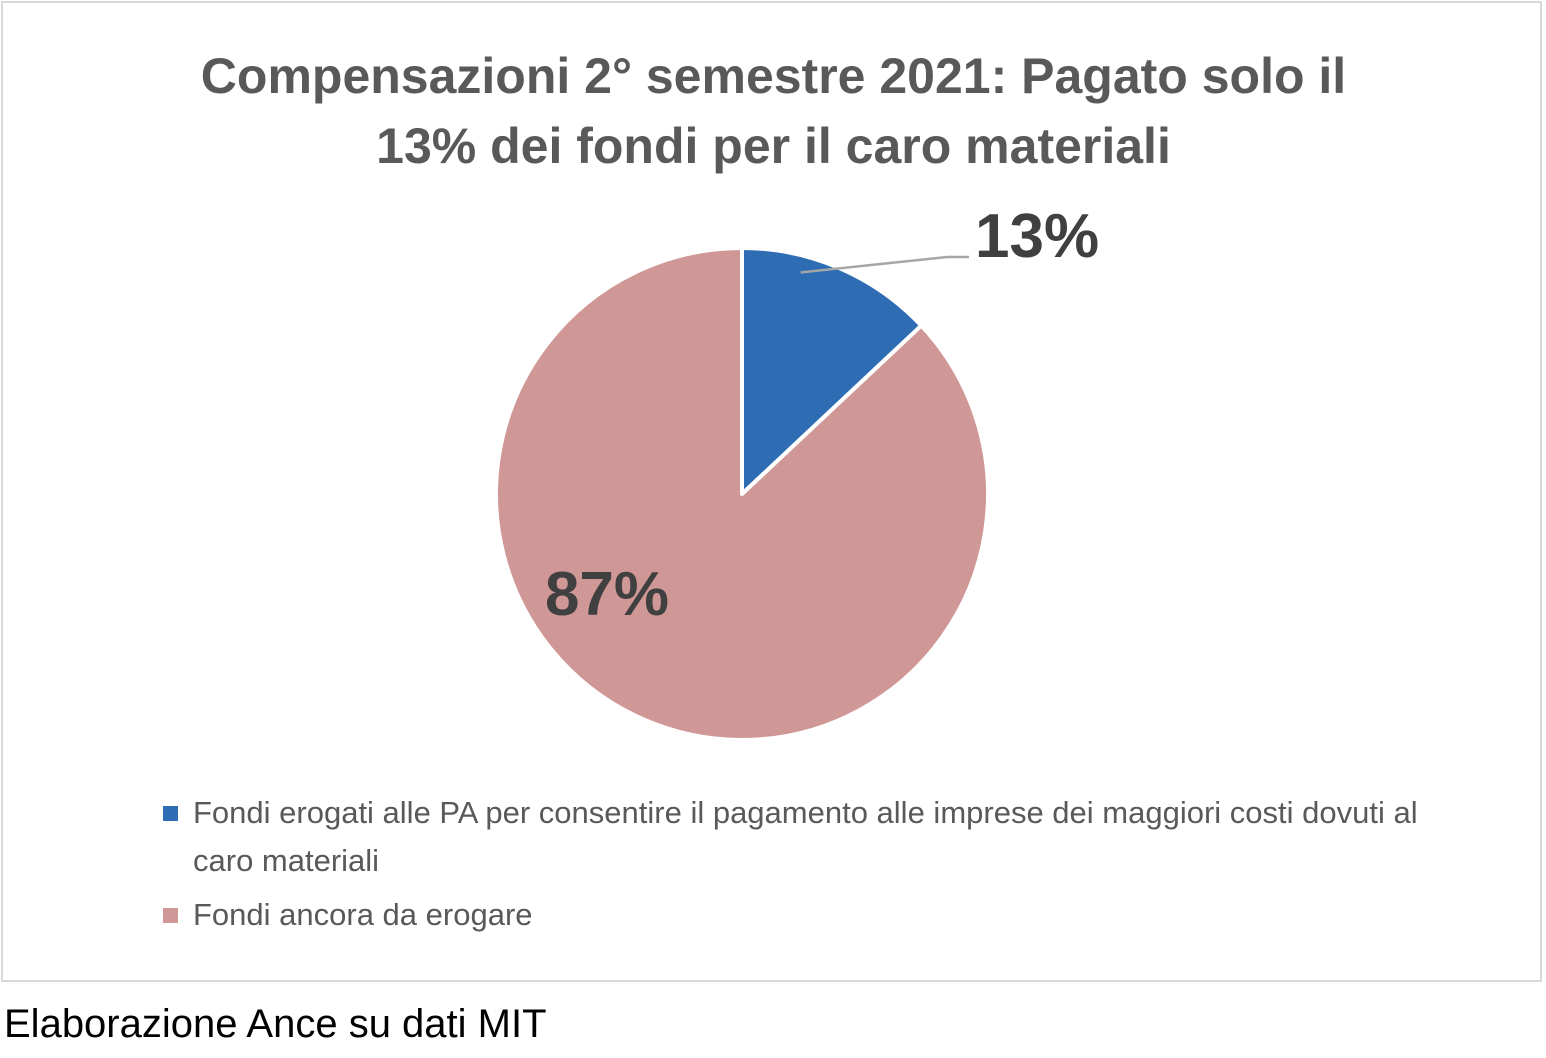 The height and width of the screenshot is (1058, 1546). Describe the element at coordinates (170, 915) in the screenshot. I see `legend-swatch-unpaid` at that location.